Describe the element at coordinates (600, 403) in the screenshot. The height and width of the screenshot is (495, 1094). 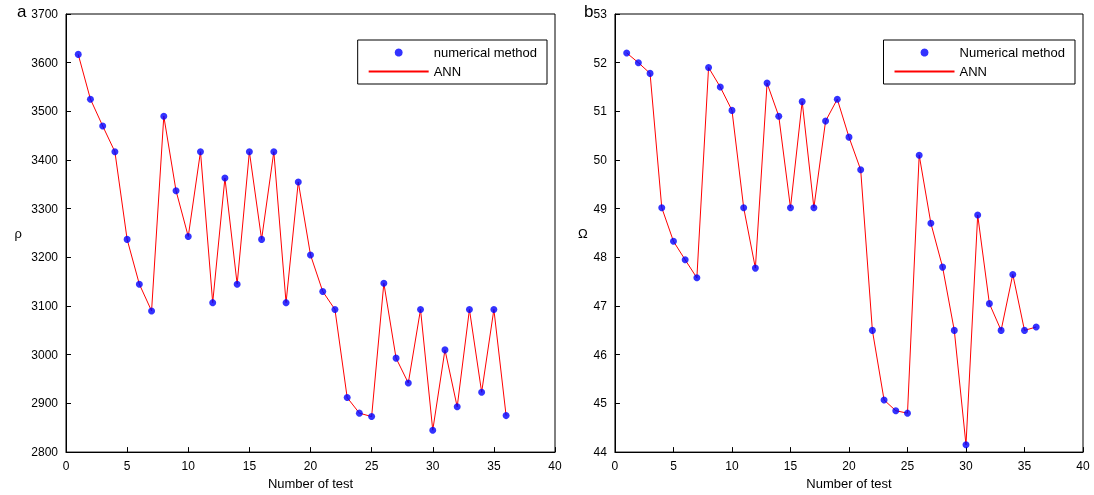
I see `y-tick-label: 45` at that location.